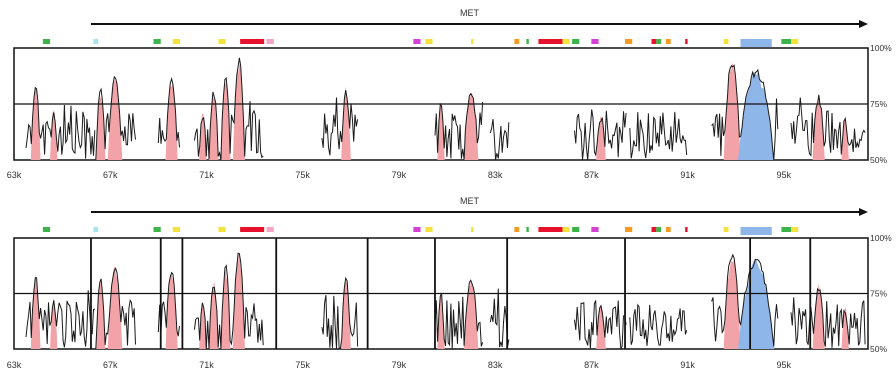  I want to click on x-tick-label: 75k, so click(302, 365).